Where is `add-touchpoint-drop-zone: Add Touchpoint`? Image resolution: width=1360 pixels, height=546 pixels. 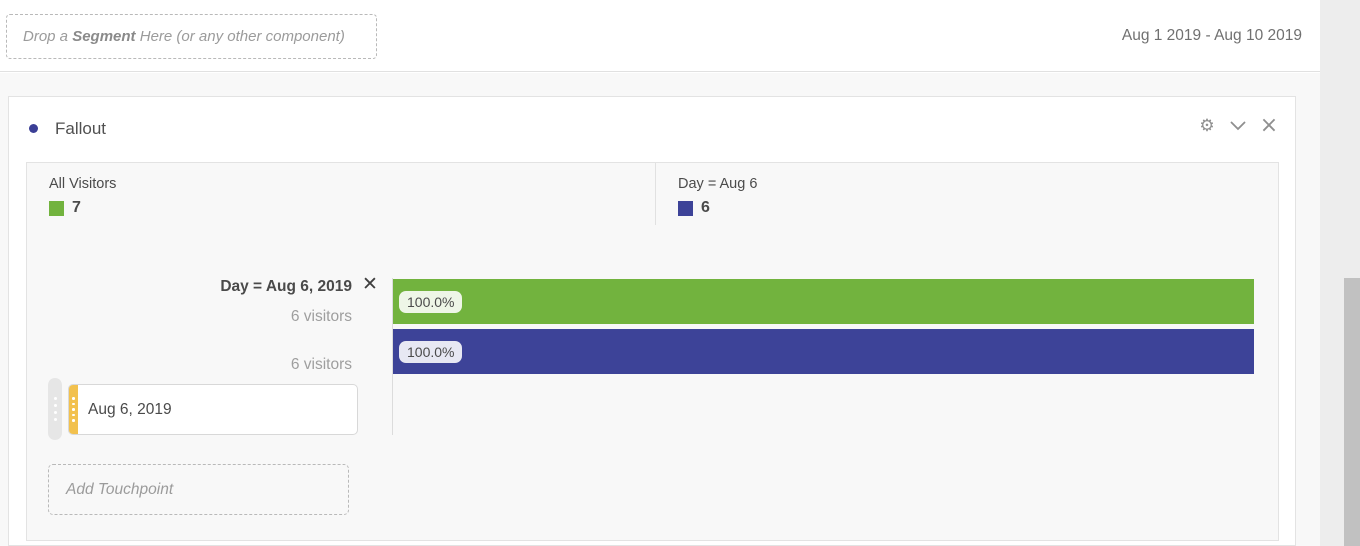 add-touchpoint-drop-zone: Add Touchpoint is located at coordinates (198, 489).